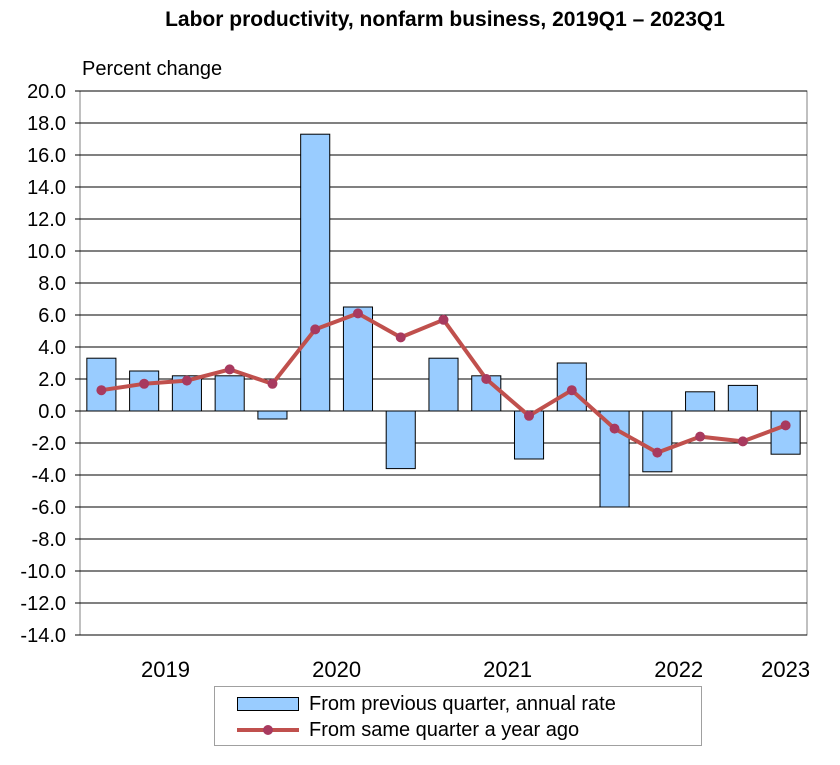  I want to click on legend-bar-swatch, so click(268, 704).